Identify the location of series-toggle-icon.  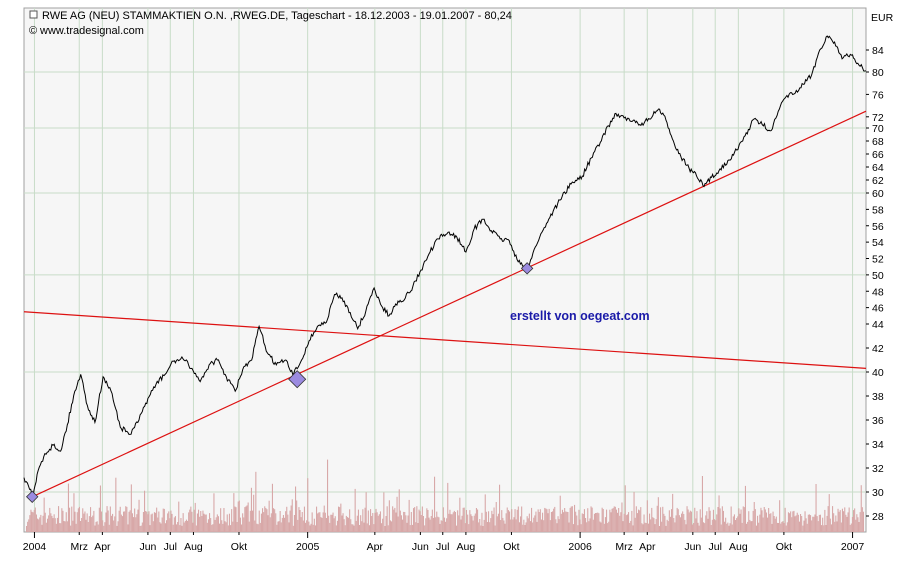
(33, 14).